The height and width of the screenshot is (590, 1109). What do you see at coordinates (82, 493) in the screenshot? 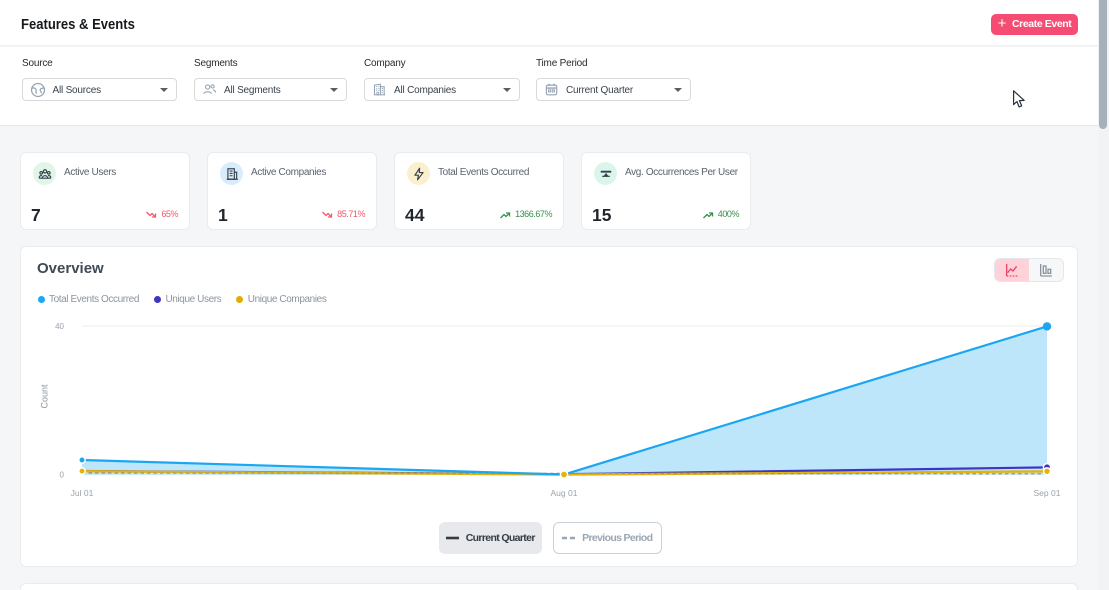
I see `svg-text: Jul 01` at bounding box center [82, 493].